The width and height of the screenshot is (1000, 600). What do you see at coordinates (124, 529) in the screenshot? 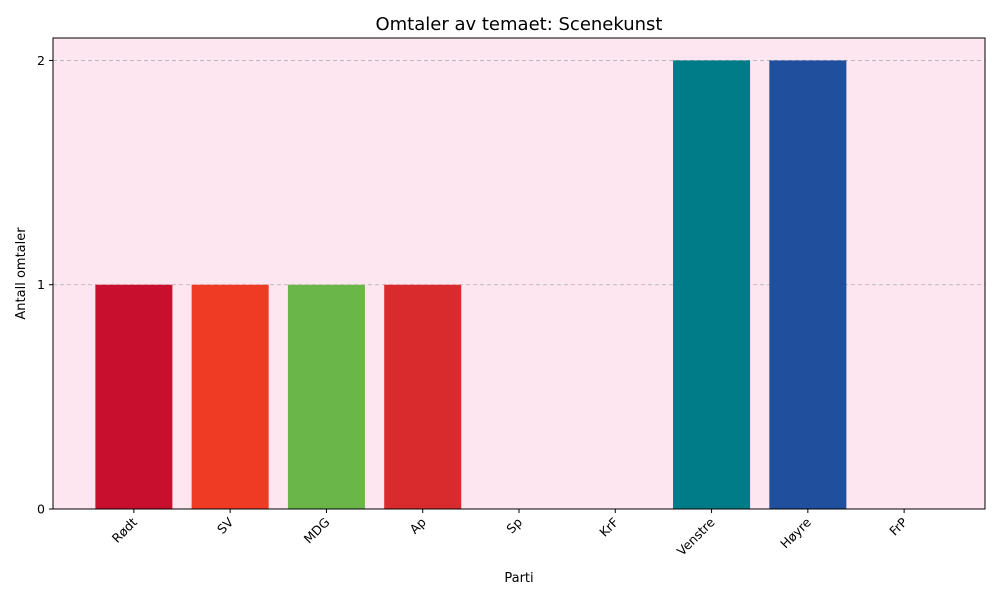
I see `x-tick-label: Rødt` at bounding box center [124, 529].